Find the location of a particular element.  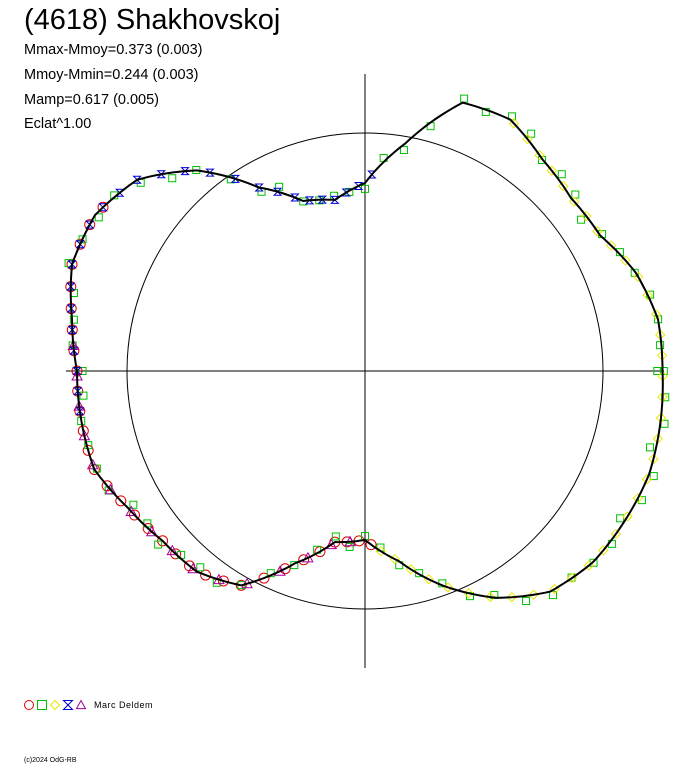

stat-mamp: Mamp=0.617 (0.005) is located at coordinates (92, 100).